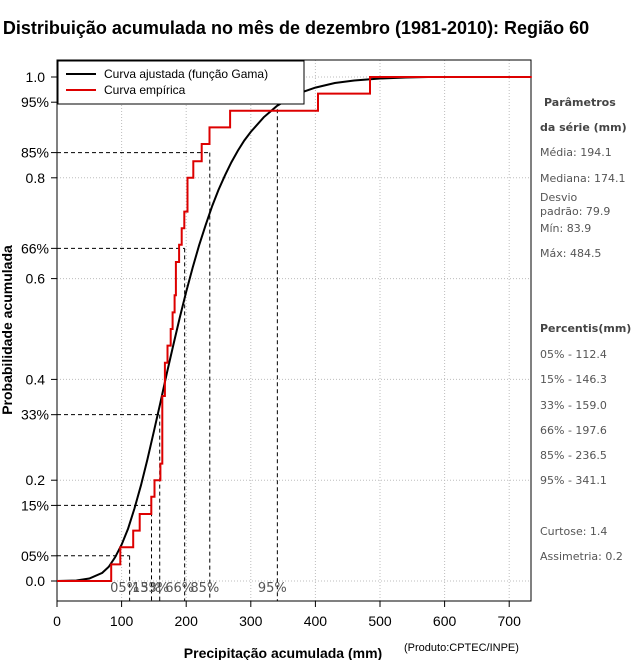  What do you see at coordinates (571, 253) in the screenshot?
I see `stat-max: Máx: 484.5` at bounding box center [571, 253].